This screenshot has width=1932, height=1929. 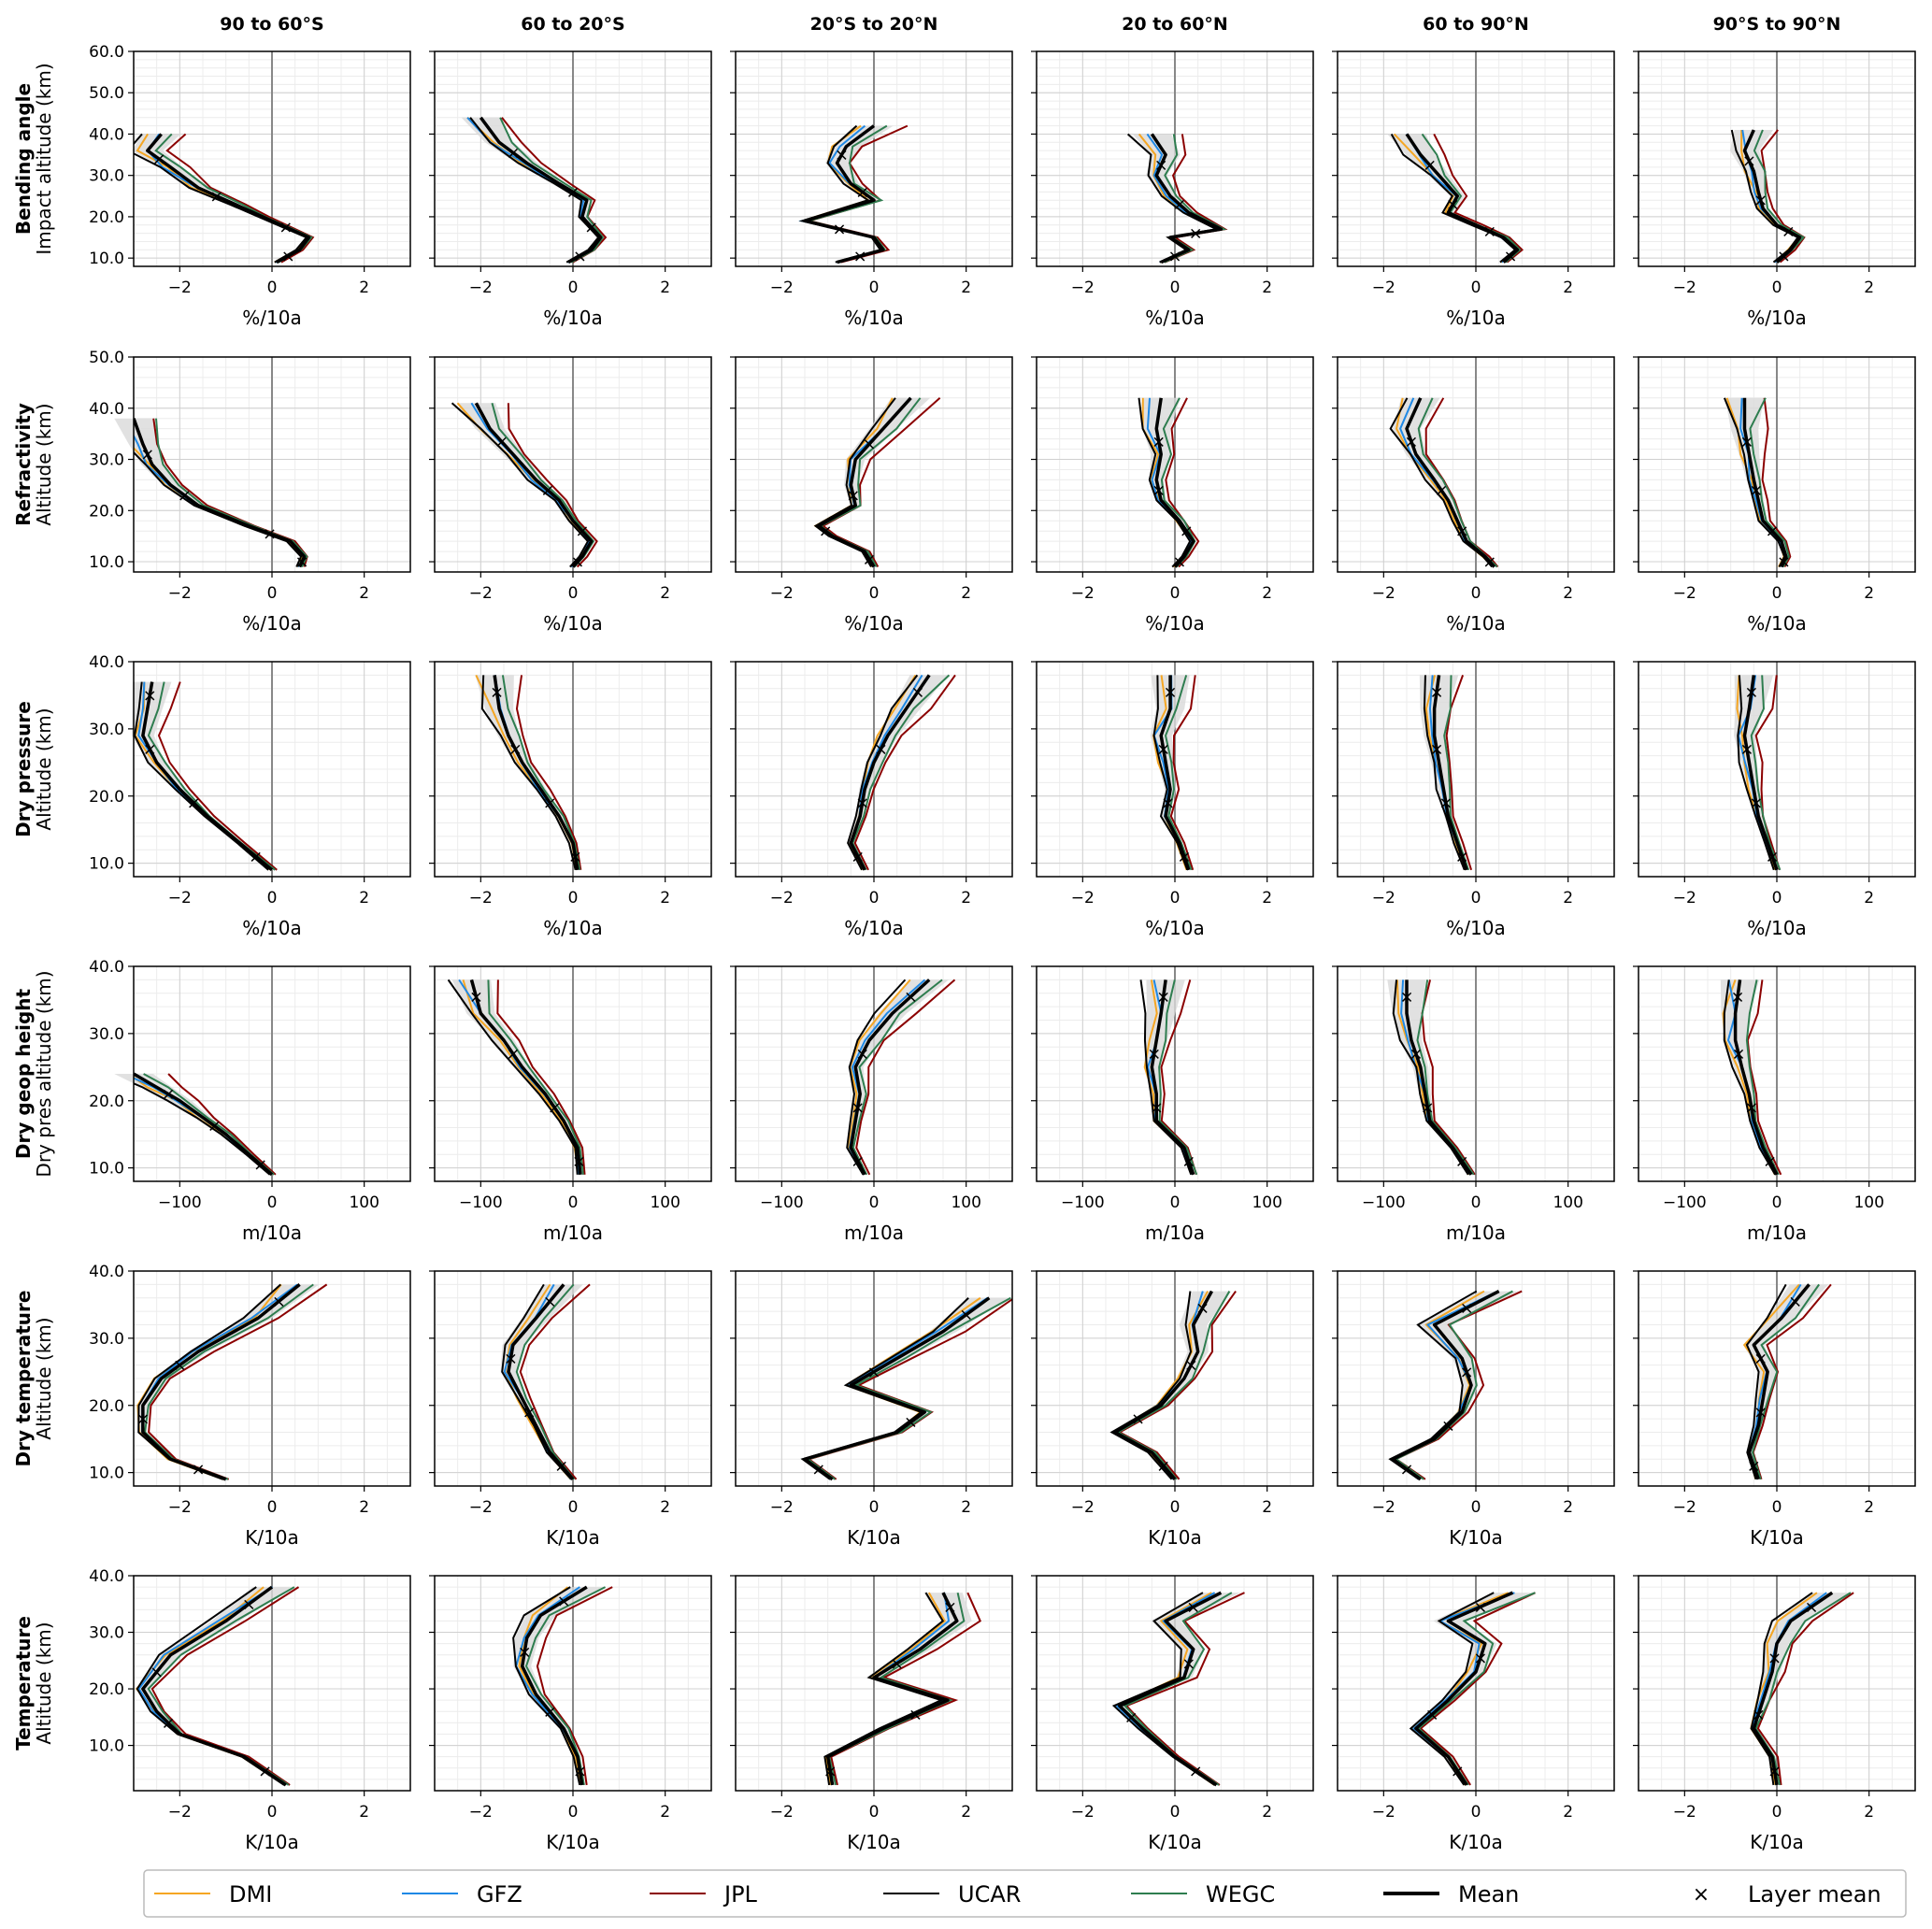 I want to click on row-label: Dry geop height, so click(x=23, y=1073).